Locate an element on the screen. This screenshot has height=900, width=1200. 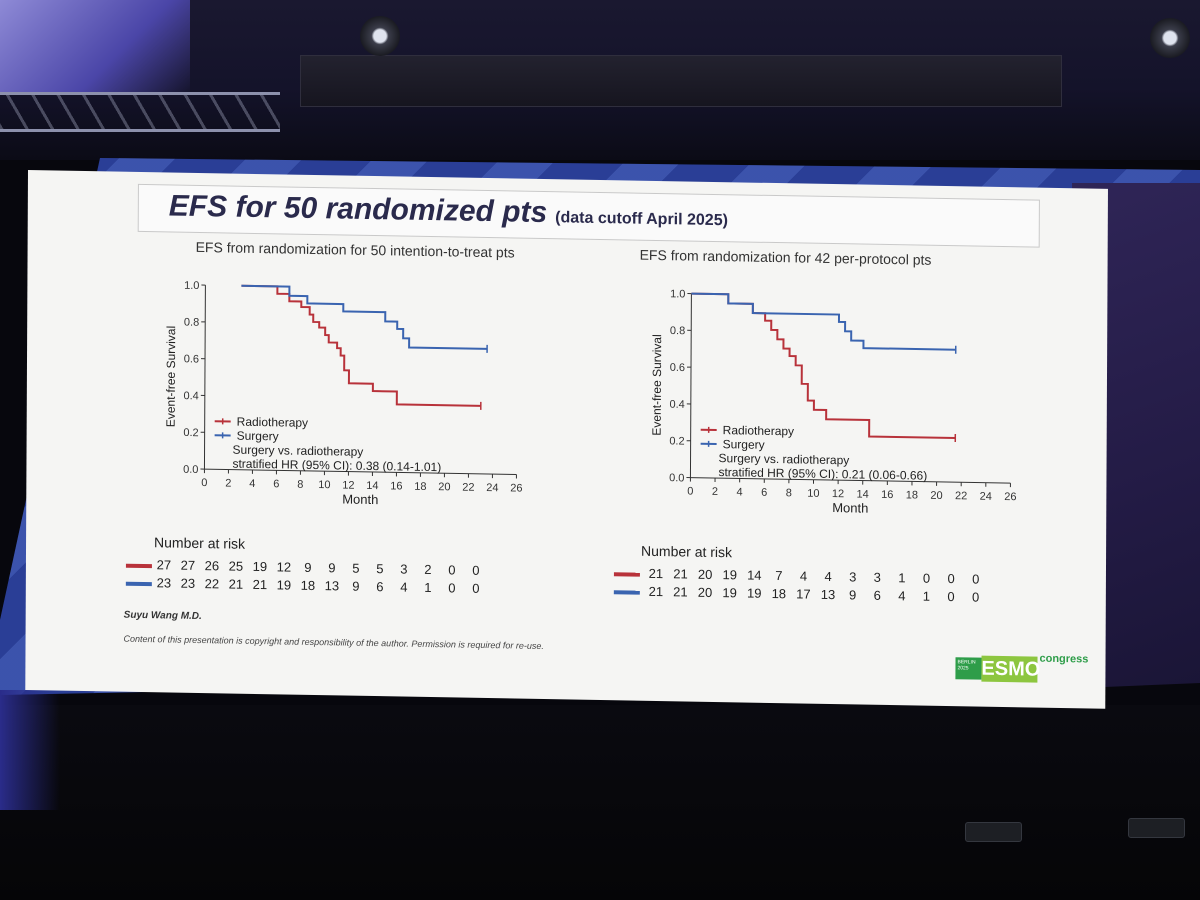
esmo-logo-box: BERLIN 2025 is located at coordinates (968, 668).